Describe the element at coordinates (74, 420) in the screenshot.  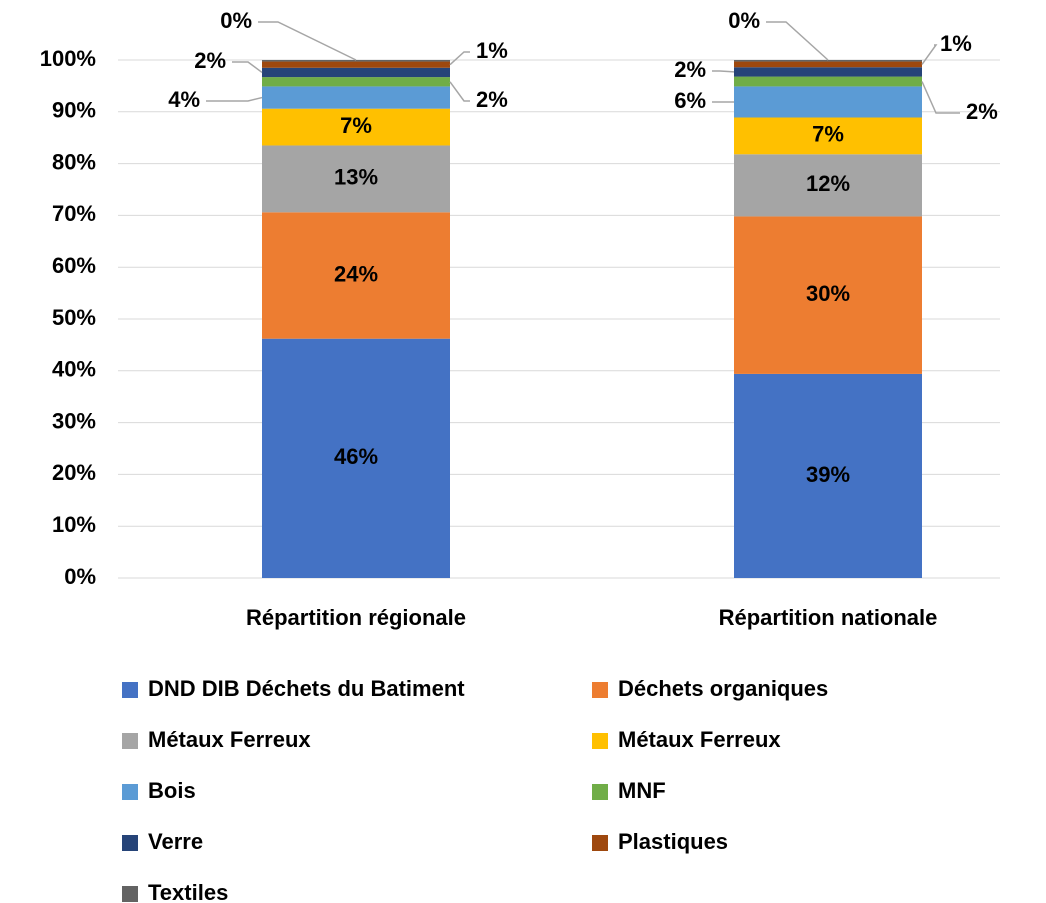
I see `y-tick-label: 30%` at that location.